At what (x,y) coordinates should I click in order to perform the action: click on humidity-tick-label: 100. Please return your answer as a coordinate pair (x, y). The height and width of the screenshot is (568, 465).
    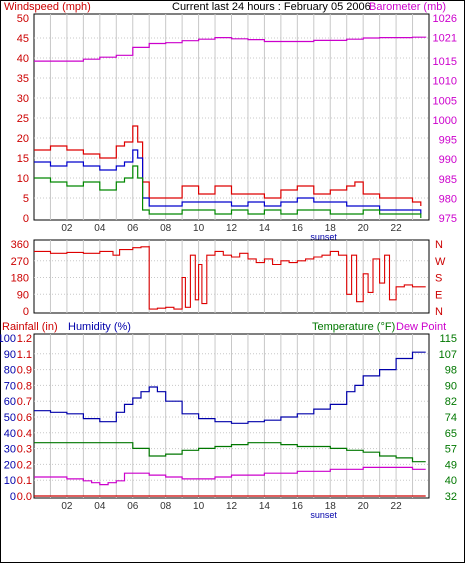
    Looking at the image, I should click on (8, 339).